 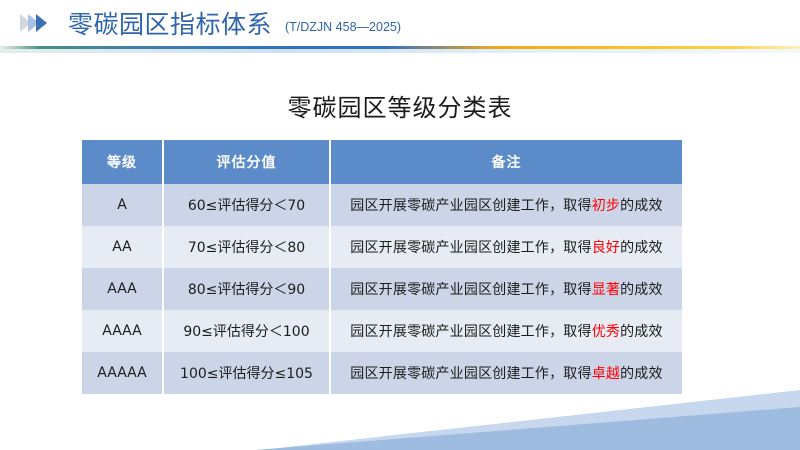 What do you see at coordinates (606, 248) in the screenshot?
I see `remark-highlight: 良好` at bounding box center [606, 248].